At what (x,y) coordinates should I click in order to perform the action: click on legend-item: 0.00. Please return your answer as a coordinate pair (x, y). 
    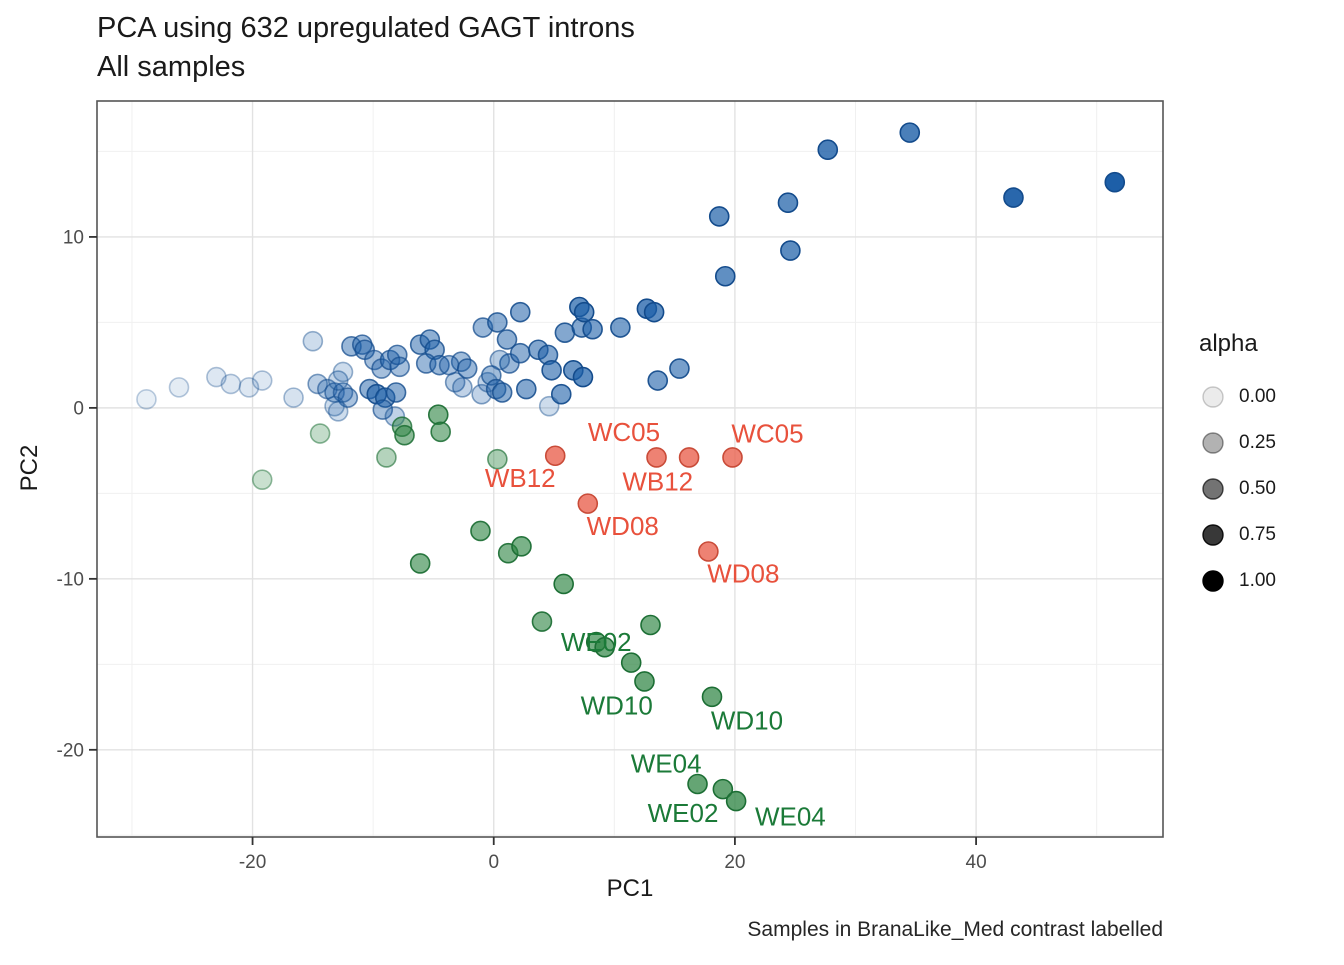
    Looking at the image, I should click on (1237, 397).